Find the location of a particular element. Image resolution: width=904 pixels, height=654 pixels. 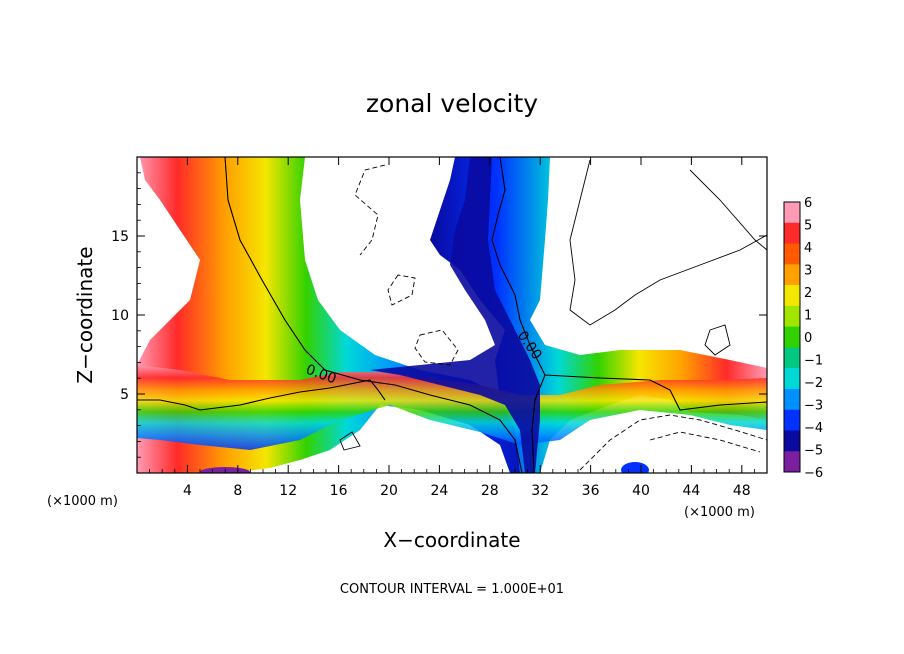

colorbar-frame is located at coordinates (792, 337).